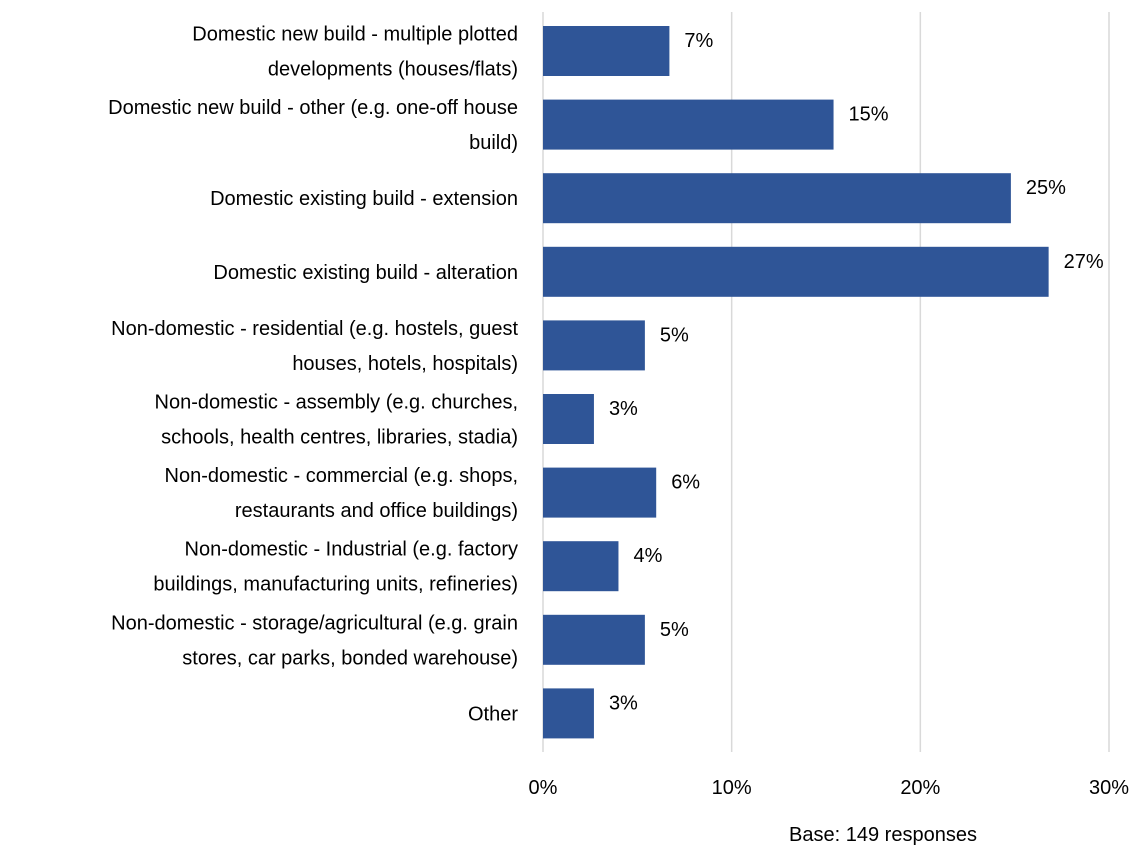 The height and width of the screenshot is (849, 1142). What do you see at coordinates (493, 143) in the screenshot?
I see `category-label-line: build)` at bounding box center [493, 143].